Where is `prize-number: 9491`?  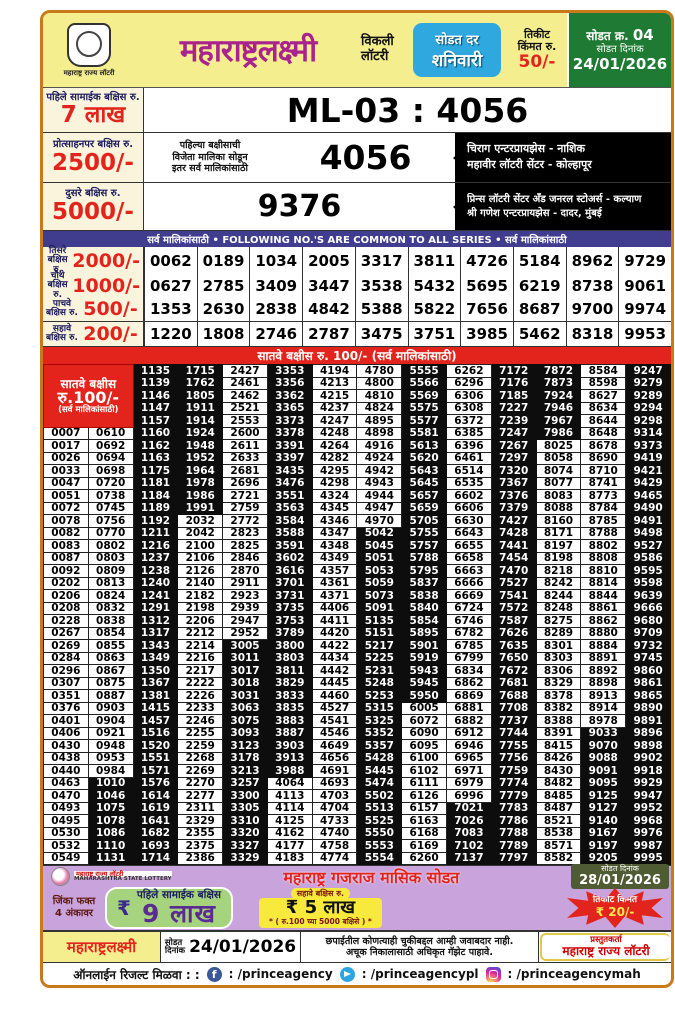
prize-number: 9491 is located at coordinates (648, 521).